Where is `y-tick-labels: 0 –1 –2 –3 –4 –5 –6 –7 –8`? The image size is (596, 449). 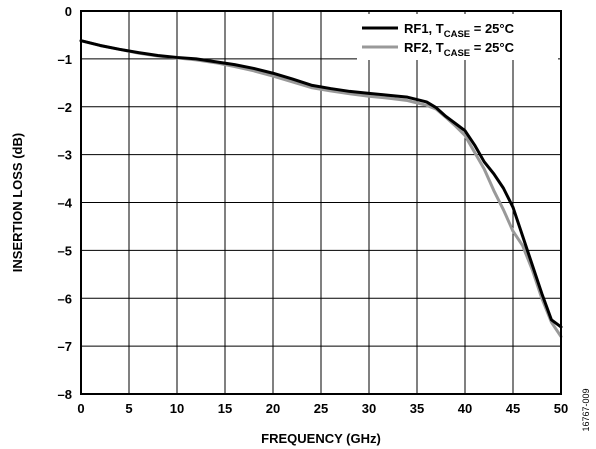 y-tick-labels: 0 –1 –2 –3 –4 –5 –6 –7 –8 is located at coordinates (65, 203).